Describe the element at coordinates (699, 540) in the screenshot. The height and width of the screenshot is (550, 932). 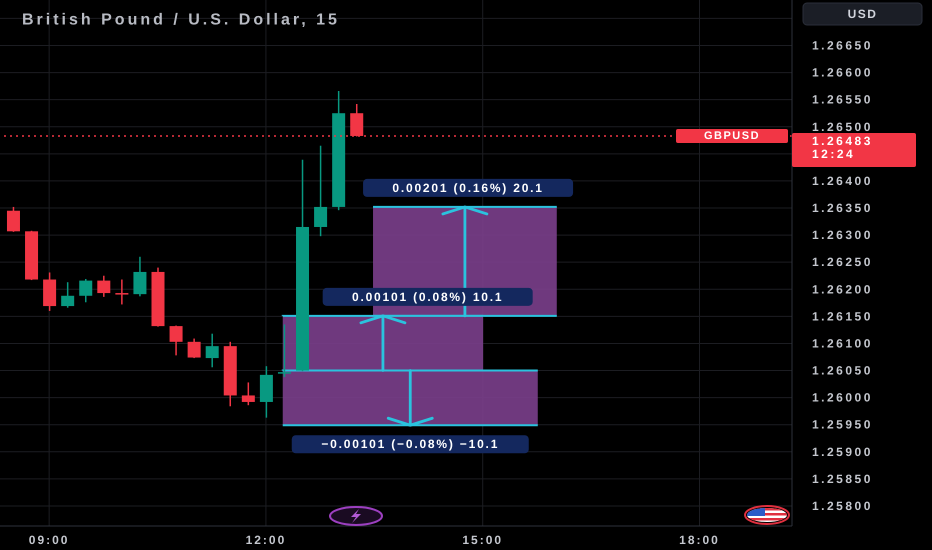
I see `x-tick-label: 18:00` at that location.